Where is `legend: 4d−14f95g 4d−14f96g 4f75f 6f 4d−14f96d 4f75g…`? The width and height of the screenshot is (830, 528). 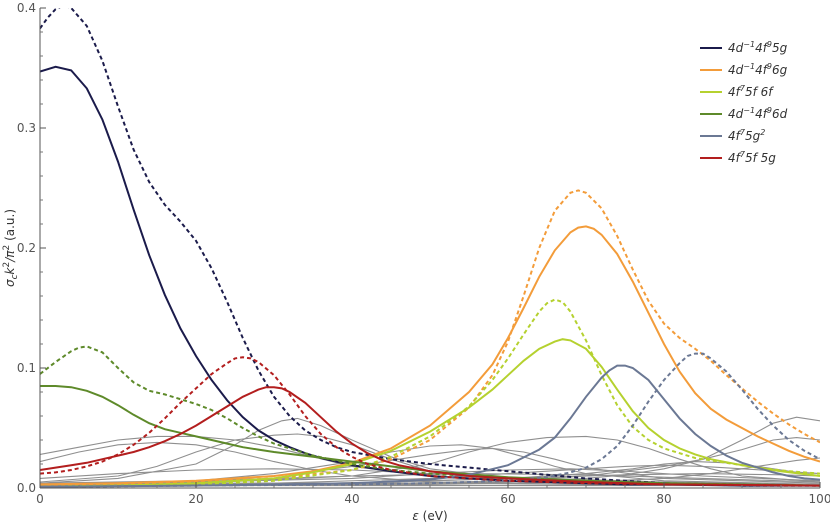 legend: 4d−14f95g 4d−14f96g 4f75f 6f 4d−14f96d 4f75g… is located at coordinates (744, 102).